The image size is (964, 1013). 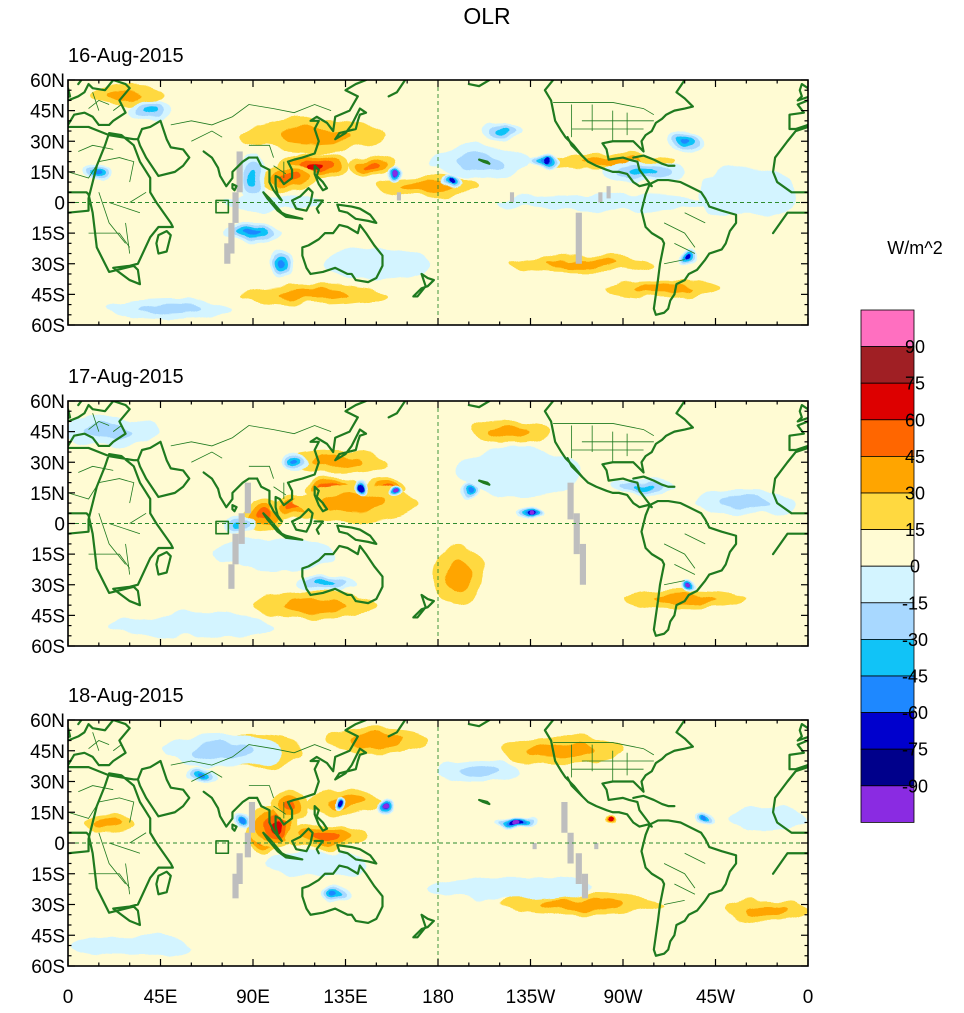 I want to click on lat-tick-label: 15S, so click(x=48, y=555).